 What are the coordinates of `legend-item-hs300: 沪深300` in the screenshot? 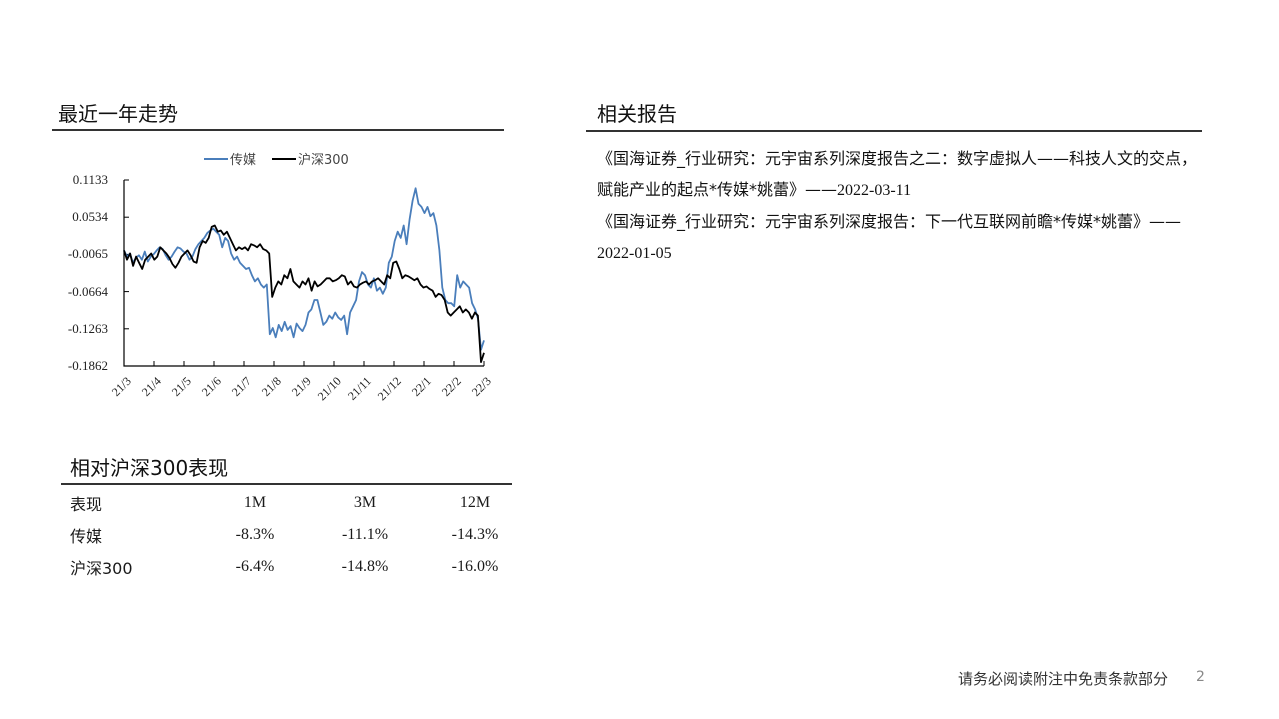 It's located at (310, 158).